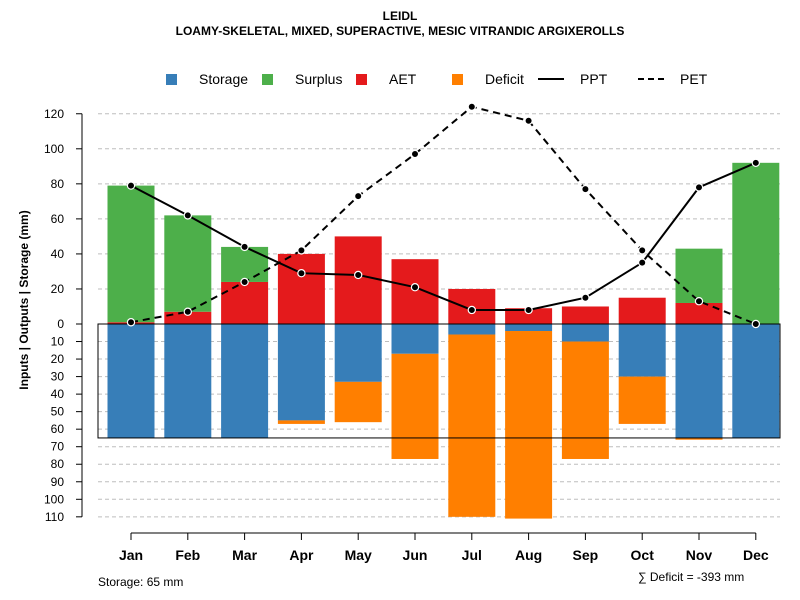  Describe the element at coordinates (58, 377) in the screenshot. I see `y-tick-label: 30` at that location.